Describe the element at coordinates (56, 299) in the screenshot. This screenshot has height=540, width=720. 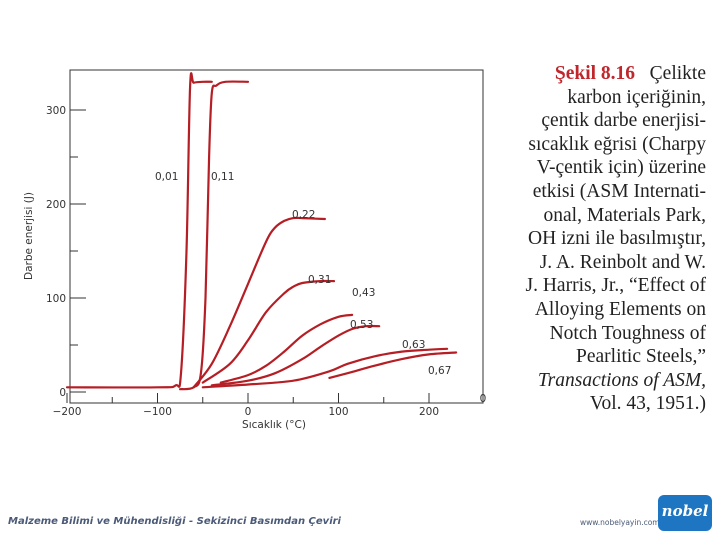
I see `y-tick-label: 100` at that location.